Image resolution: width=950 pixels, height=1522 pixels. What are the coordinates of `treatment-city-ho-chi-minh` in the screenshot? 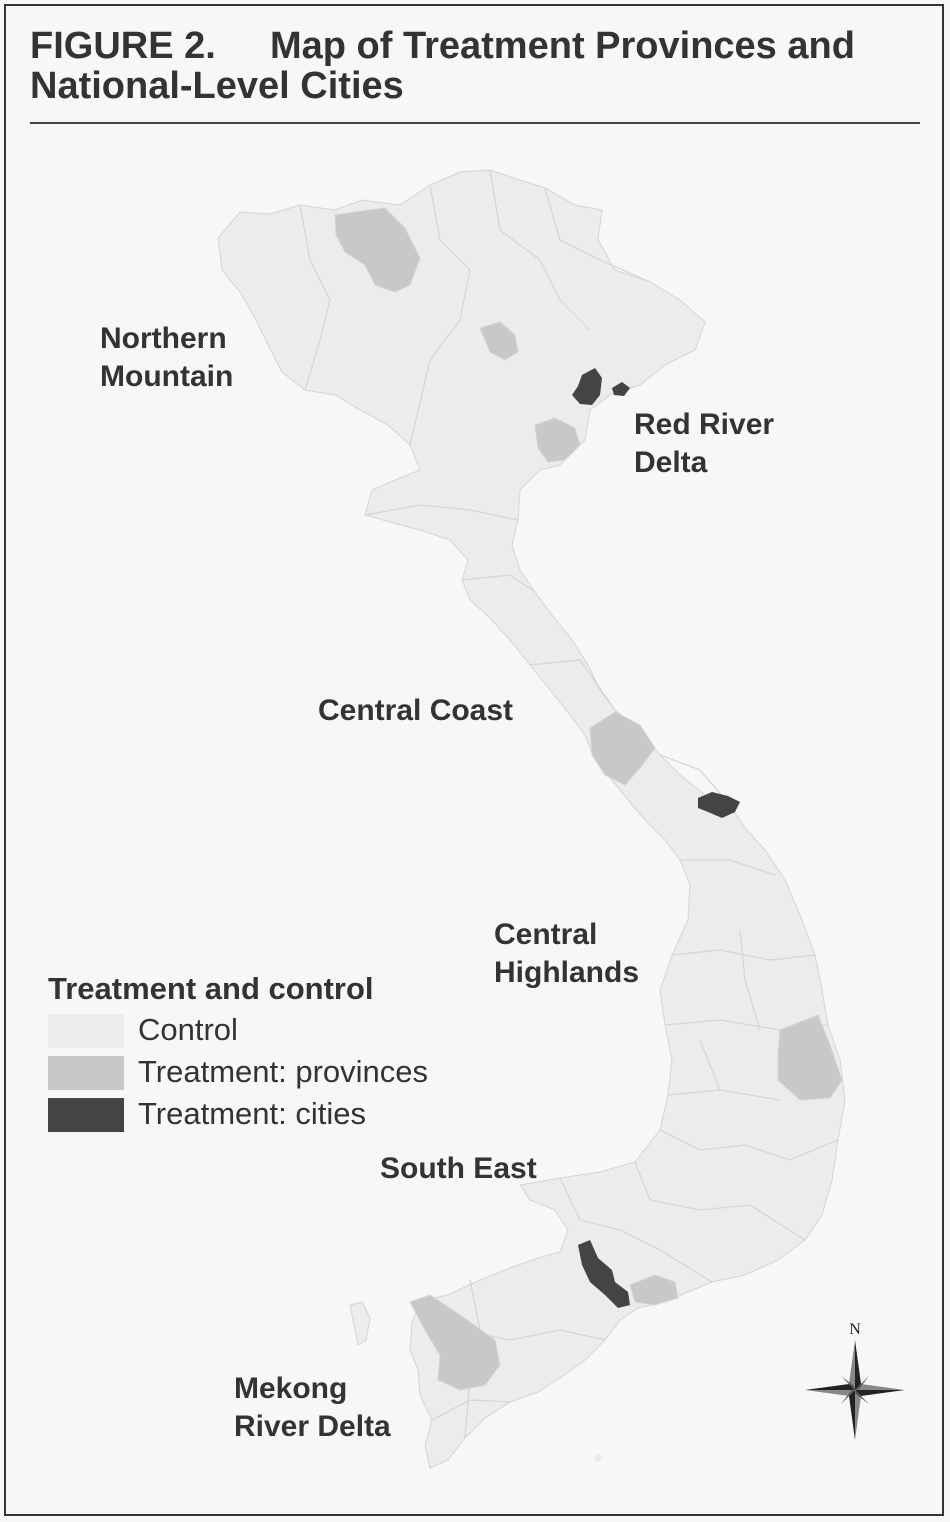 It's located at (604, 1274).